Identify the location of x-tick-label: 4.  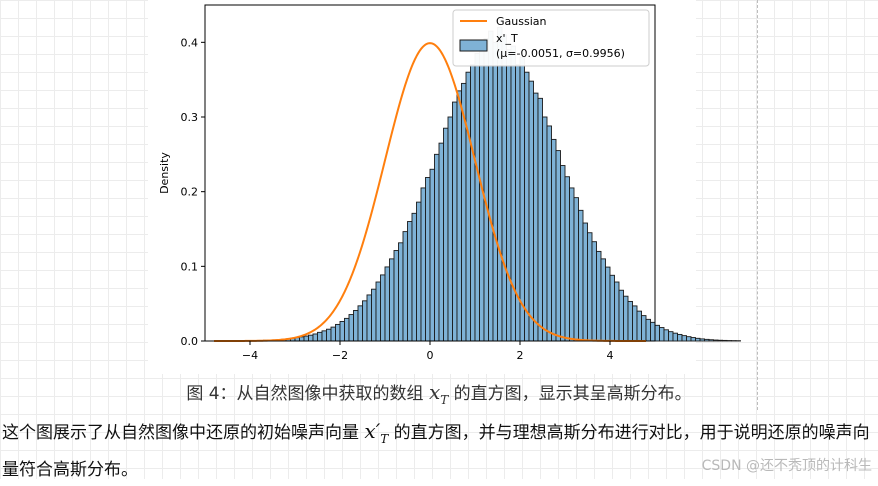
(610, 355).